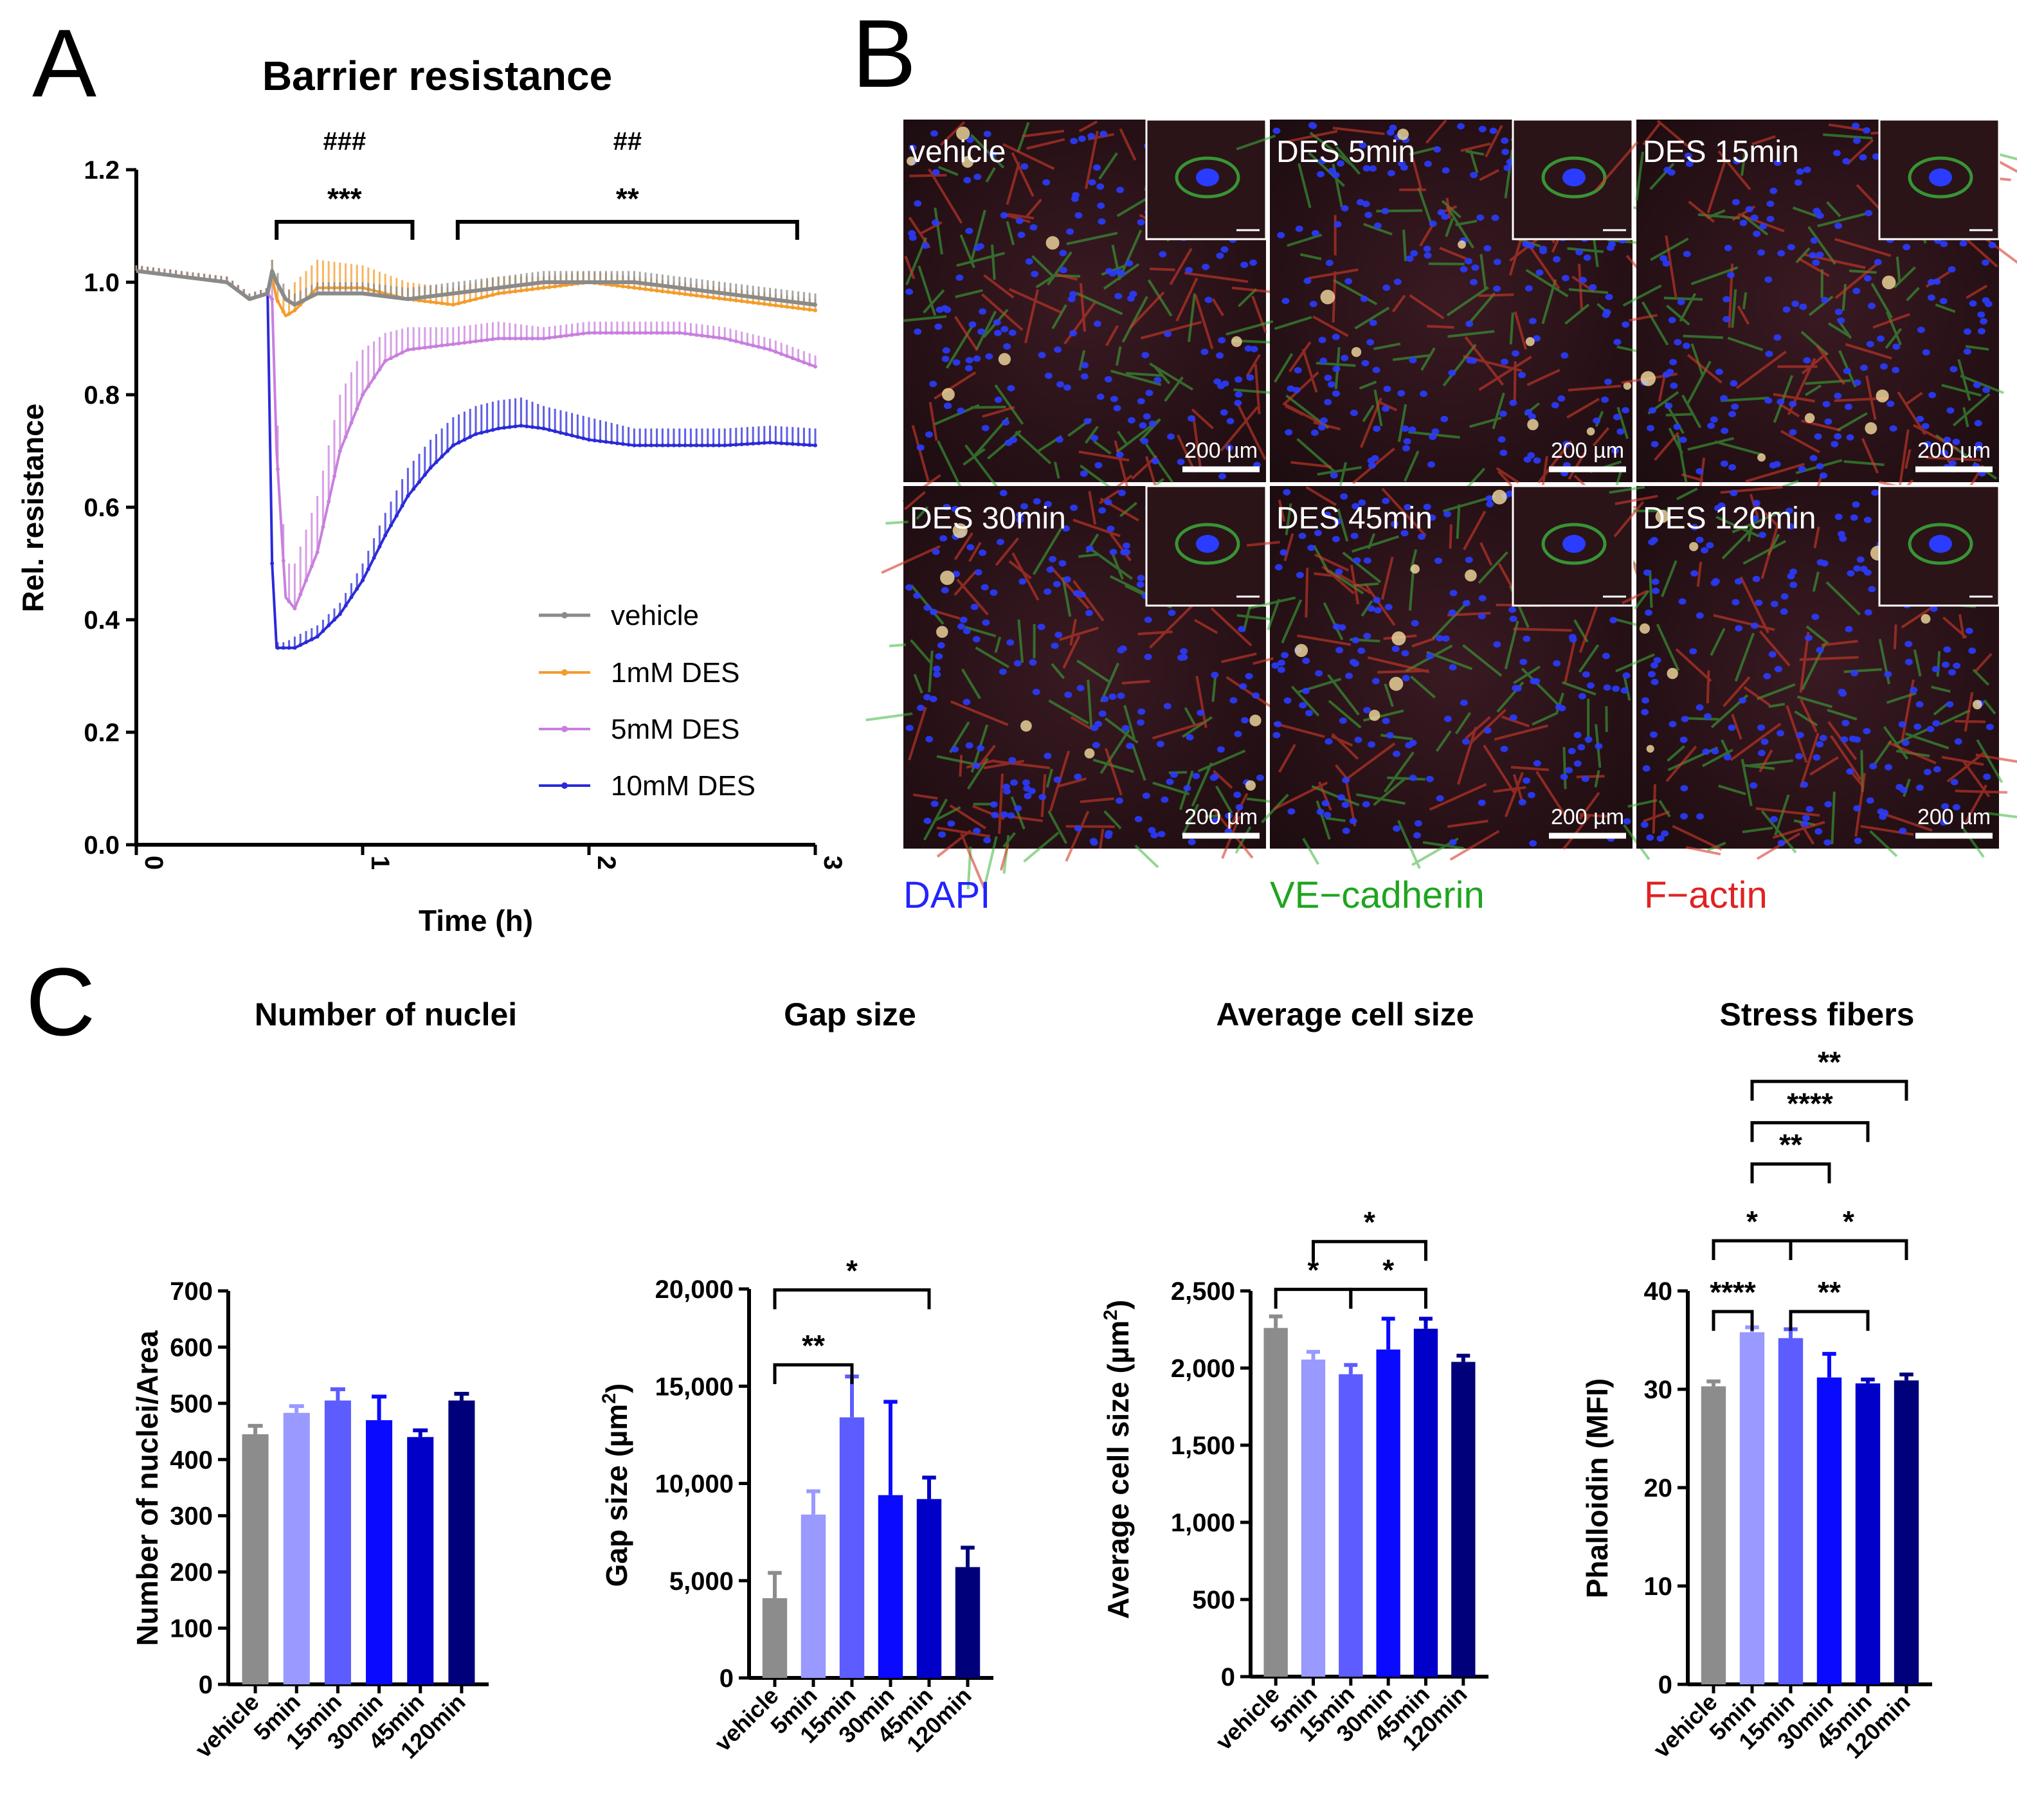 The width and height of the screenshot is (2017, 1820). What do you see at coordinates (64, 63) in the screenshot?
I see `panel-letter-a: A` at bounding box center [64, 63].